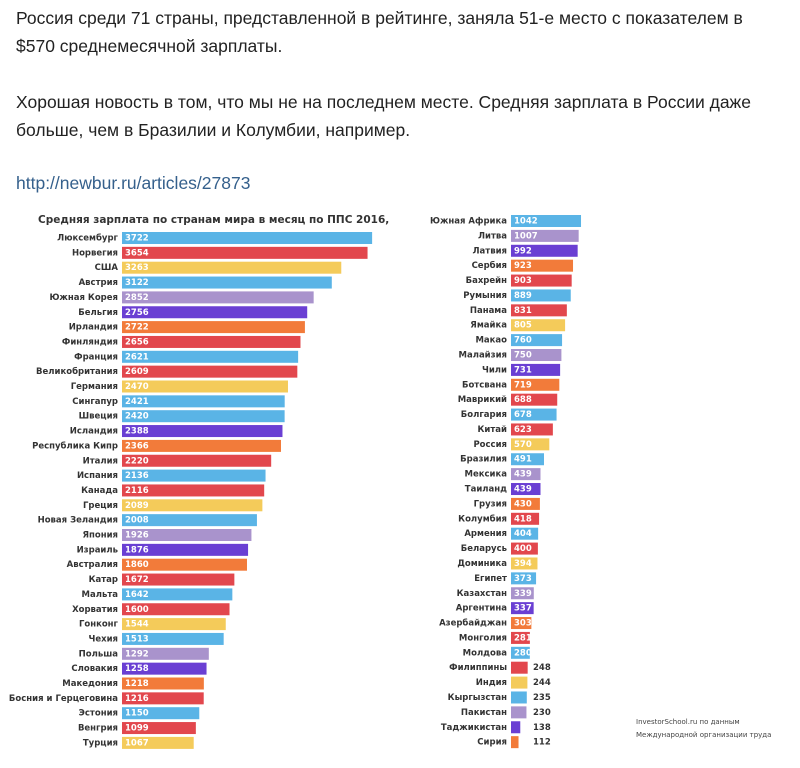 This screenshot has height=768, width=800. What do you see at coordinates (137, 432) in the screenshot?
I see `value-label: 2388` at bounding box center [137, 432].